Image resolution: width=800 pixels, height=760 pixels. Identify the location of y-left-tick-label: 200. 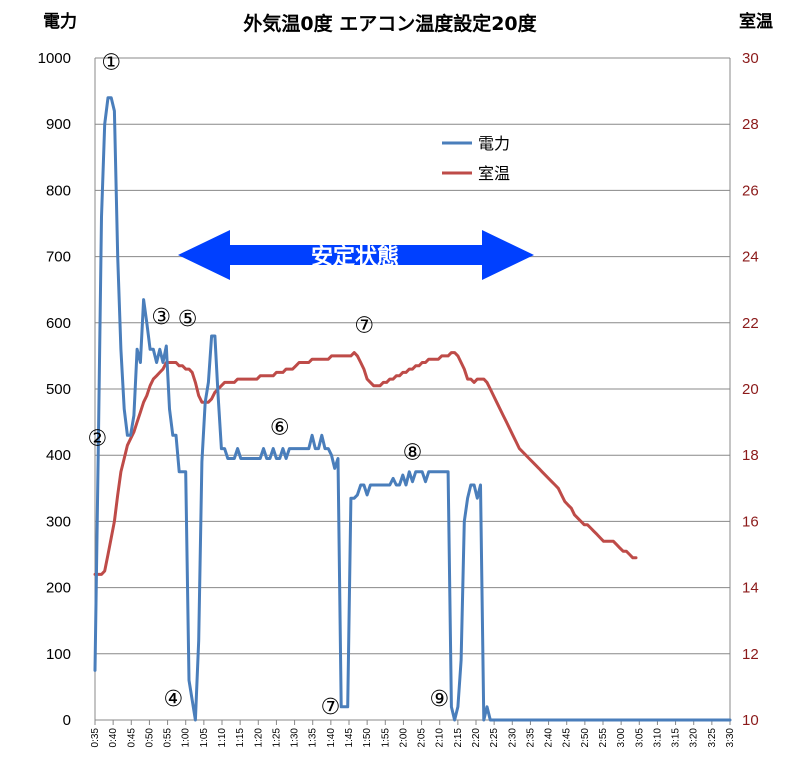
(58, 588).